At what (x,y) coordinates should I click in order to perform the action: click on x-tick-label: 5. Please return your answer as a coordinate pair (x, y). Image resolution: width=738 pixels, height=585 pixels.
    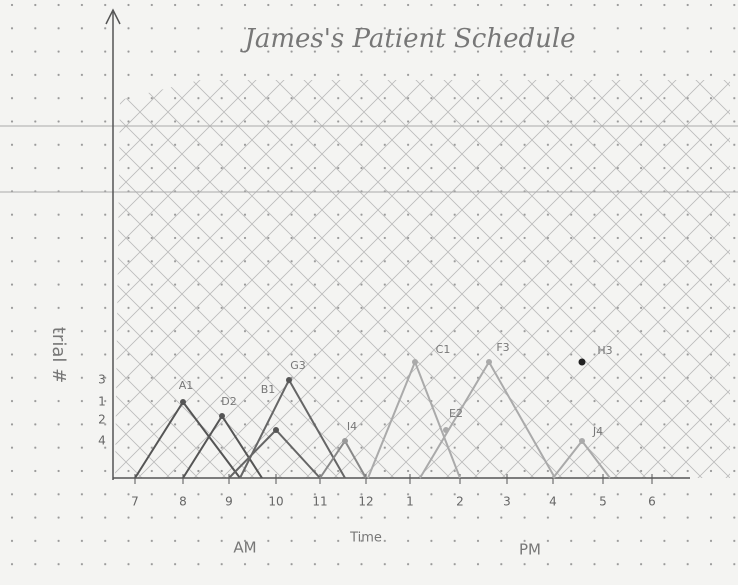
    Looking at the image, I should click on (603, 502).